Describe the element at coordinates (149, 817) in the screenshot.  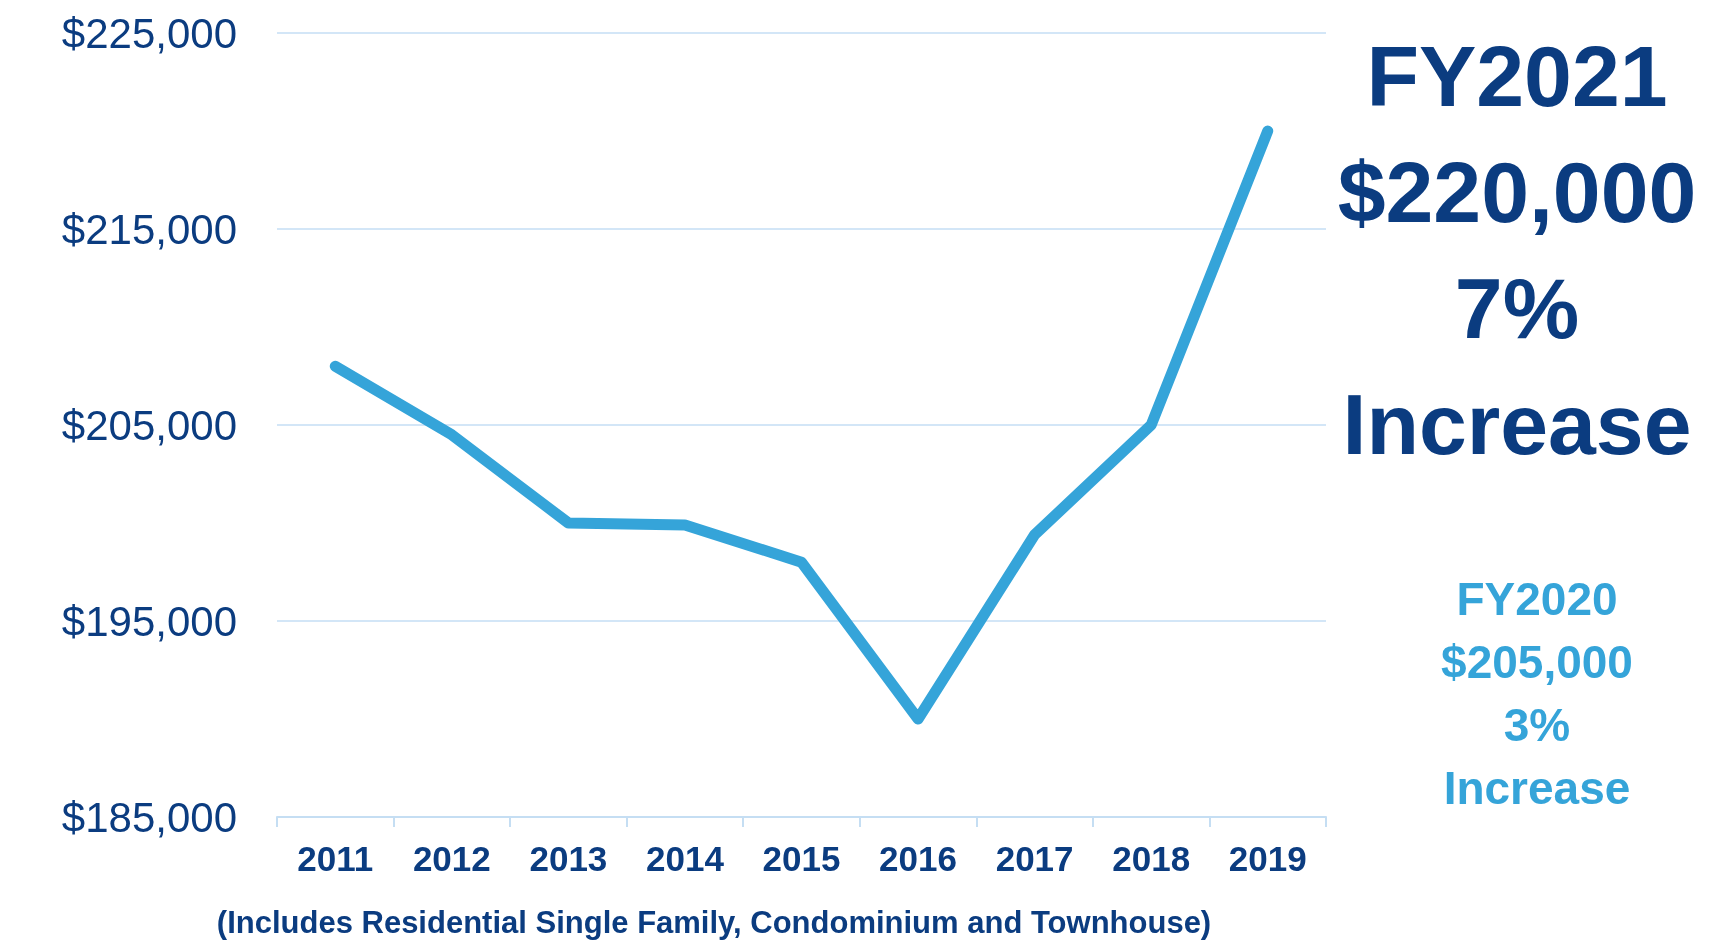
I see `y-tick-label: $185,000` at that location.